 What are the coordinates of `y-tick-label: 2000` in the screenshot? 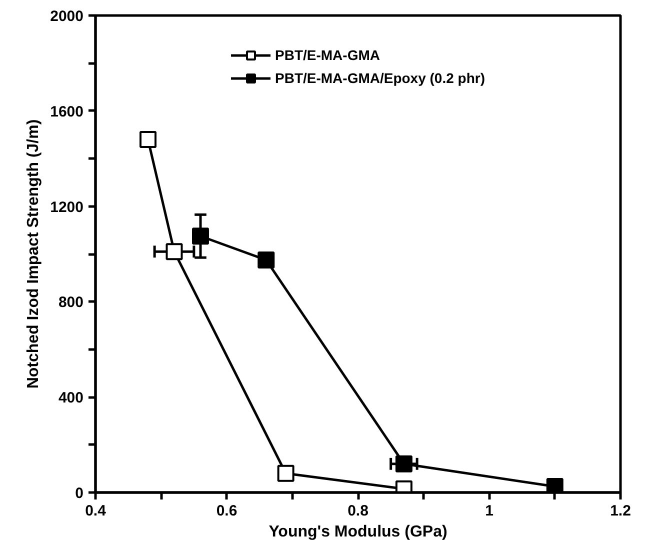 It's located at (67, 16).